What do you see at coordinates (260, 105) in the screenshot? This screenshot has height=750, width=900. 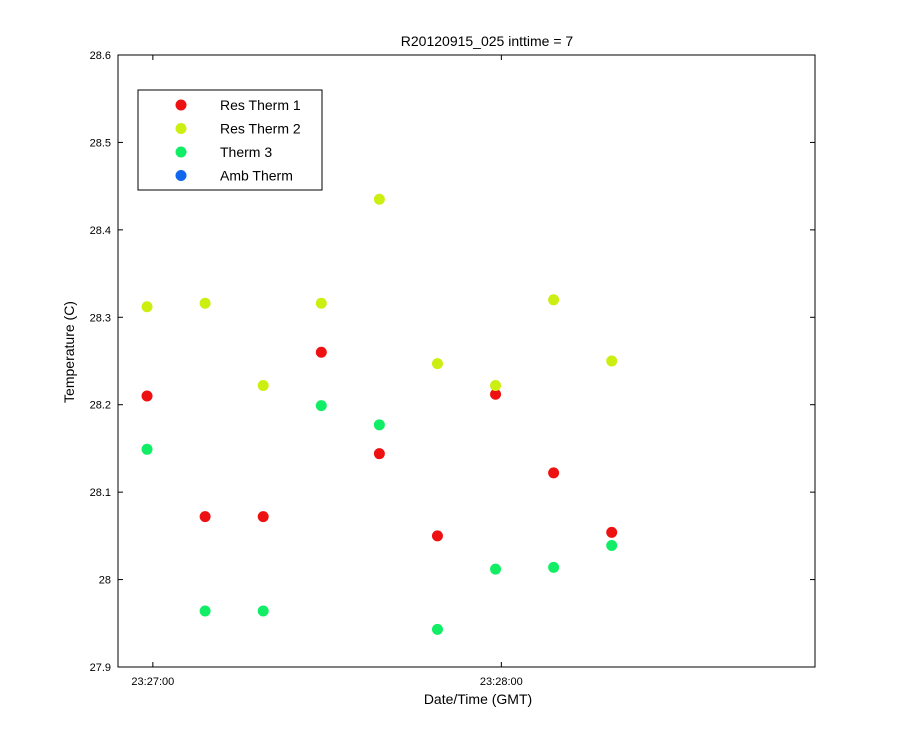 I see `legend-label: Res Therm 1` at bounding box center [260, 105].